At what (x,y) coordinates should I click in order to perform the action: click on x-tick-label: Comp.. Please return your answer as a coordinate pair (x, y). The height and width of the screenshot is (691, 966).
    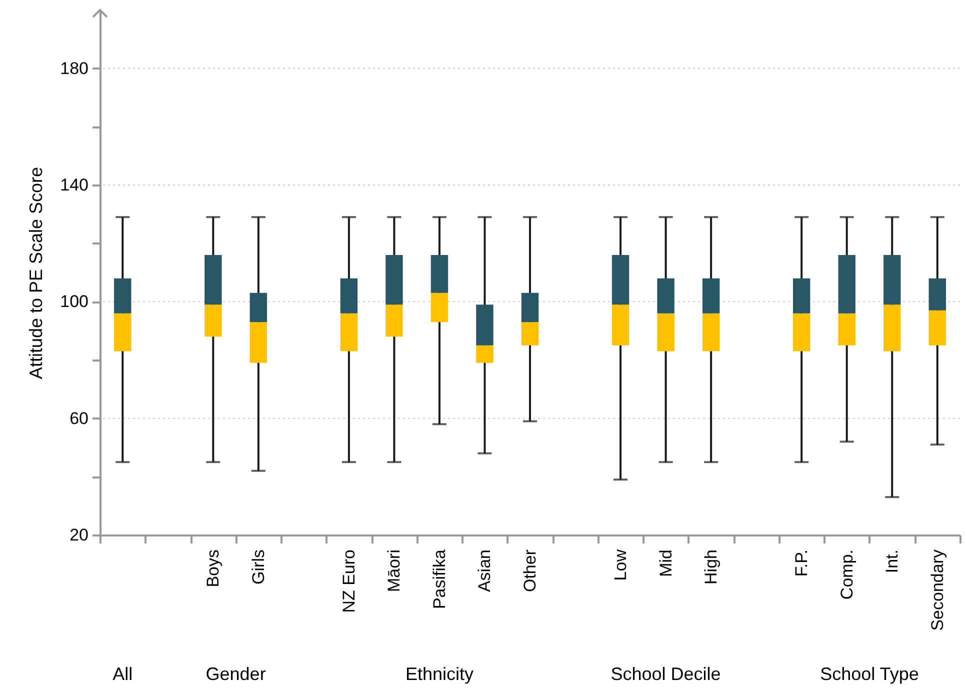
    Looking at the image, I should click on (846, 575).